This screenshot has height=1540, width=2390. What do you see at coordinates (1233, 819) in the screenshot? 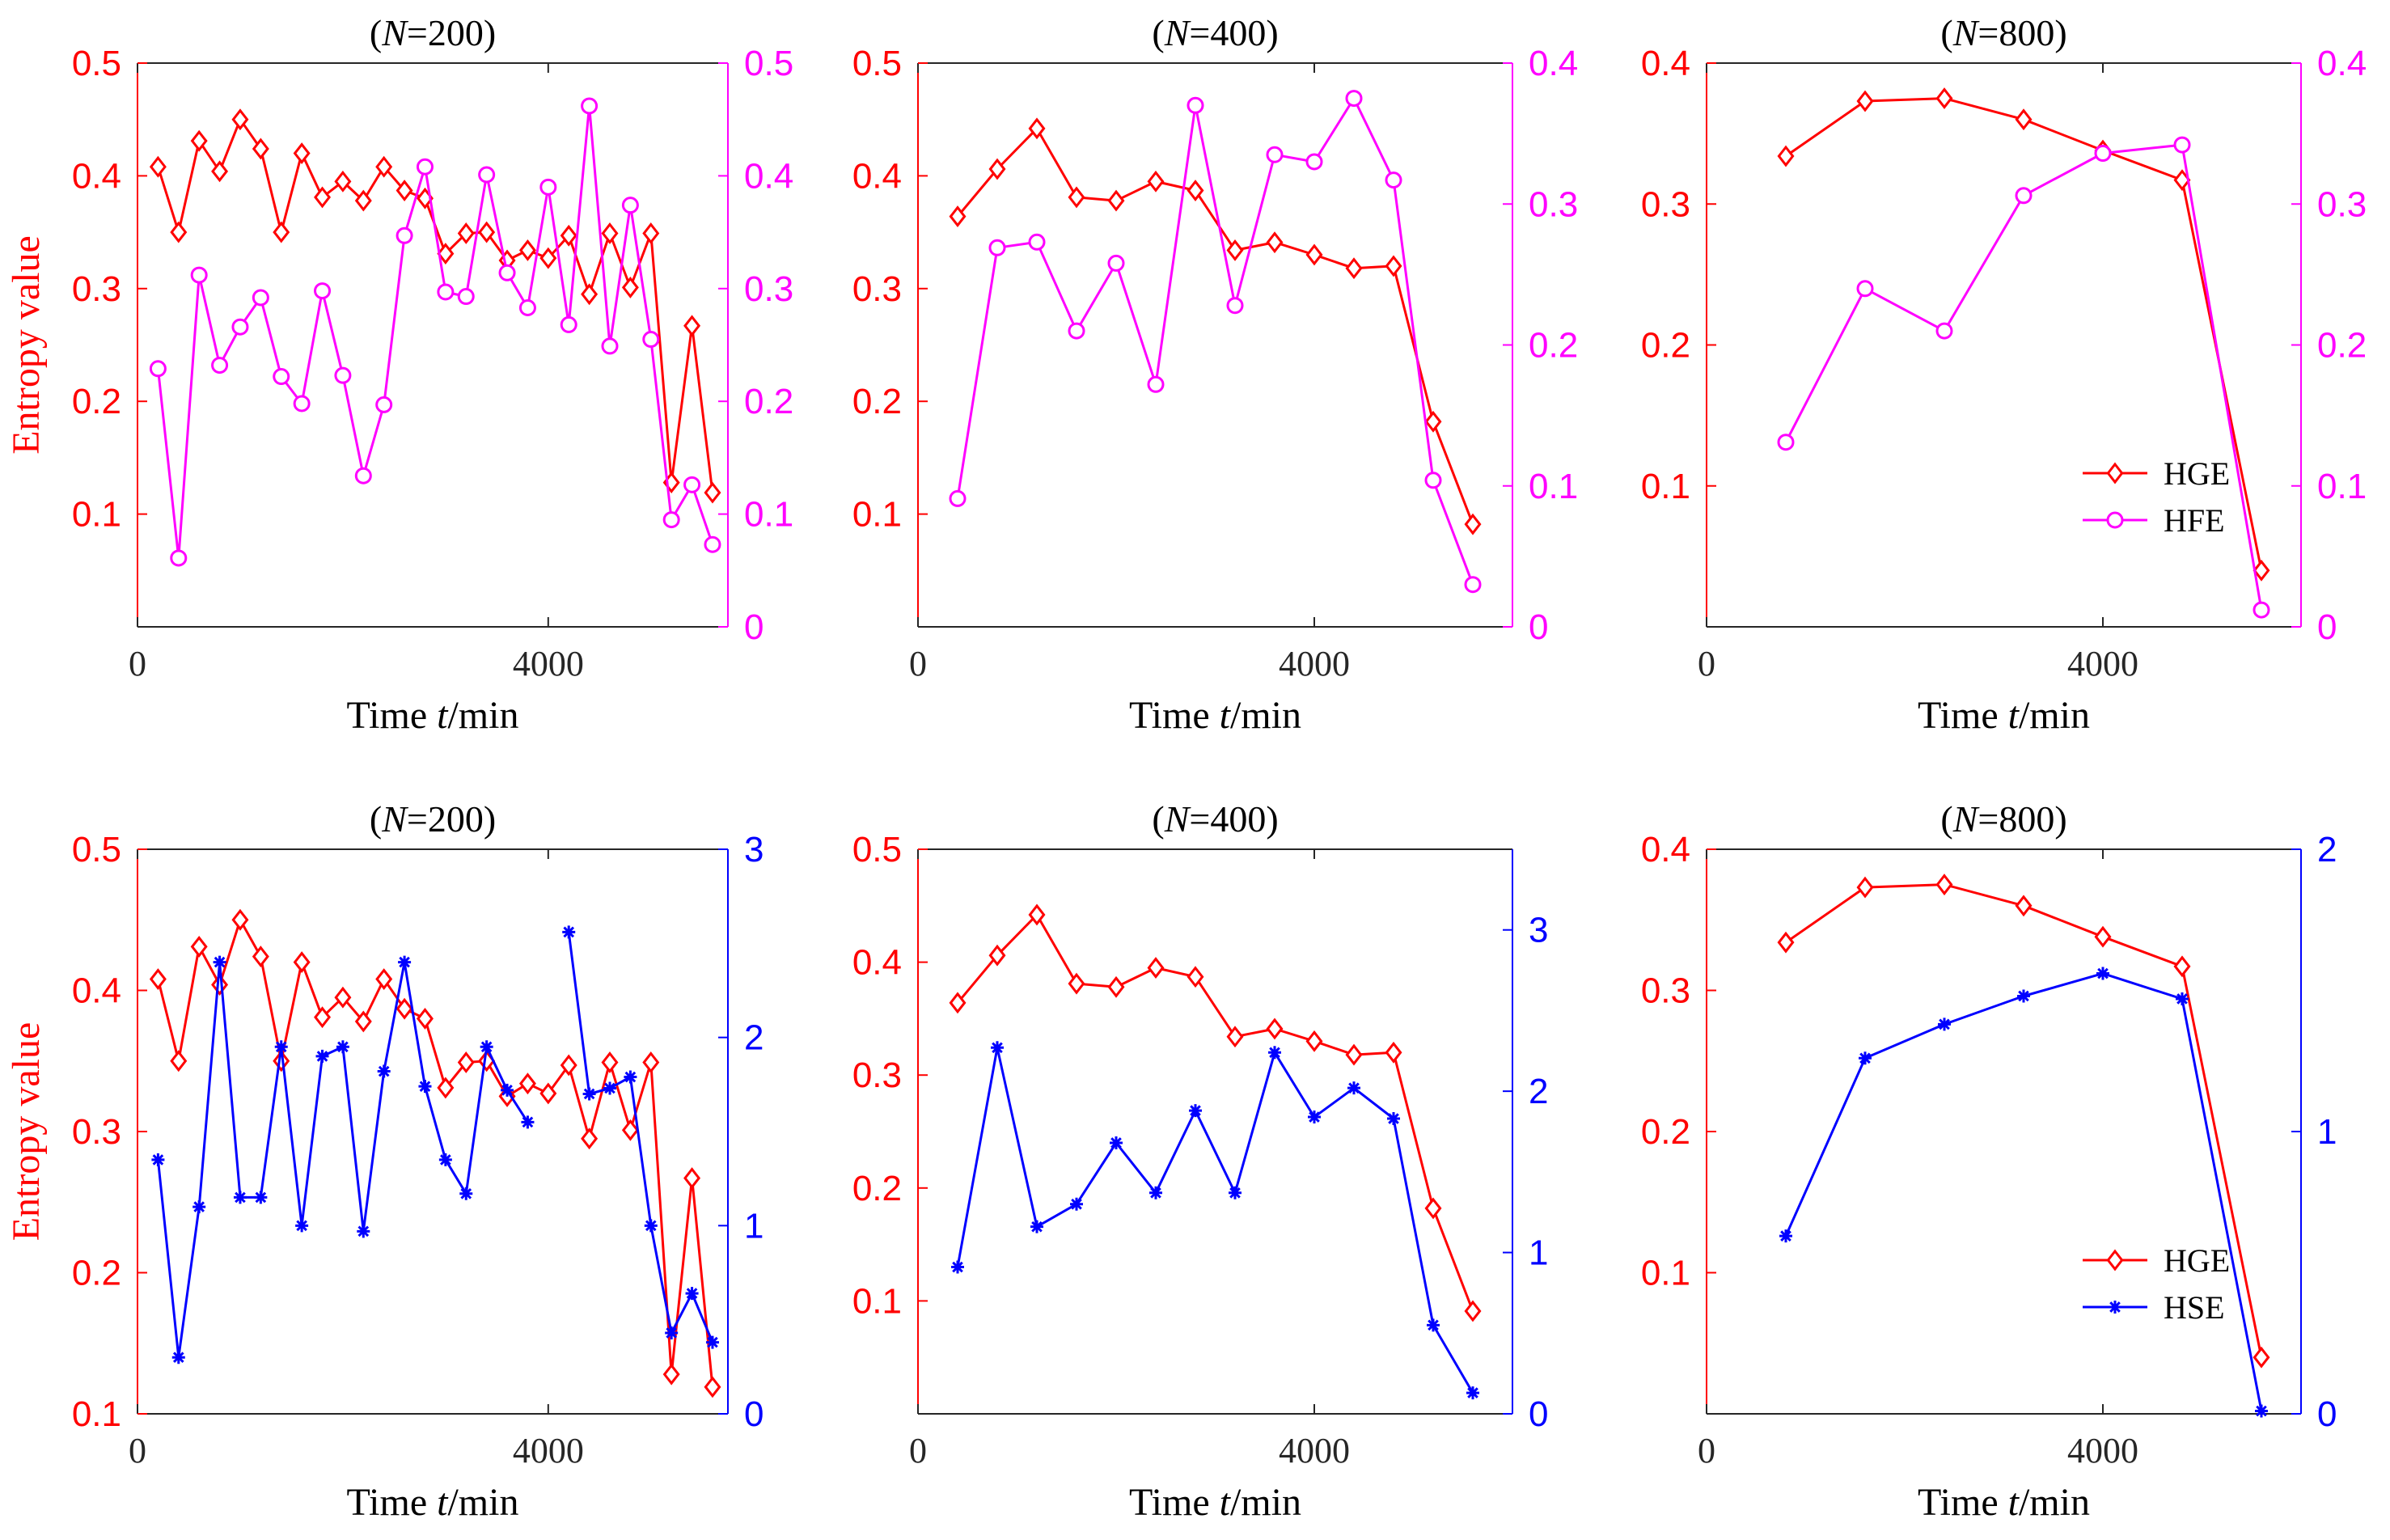
I see `chart-title-suffix: =400)` at bounding box center [1233, 819].